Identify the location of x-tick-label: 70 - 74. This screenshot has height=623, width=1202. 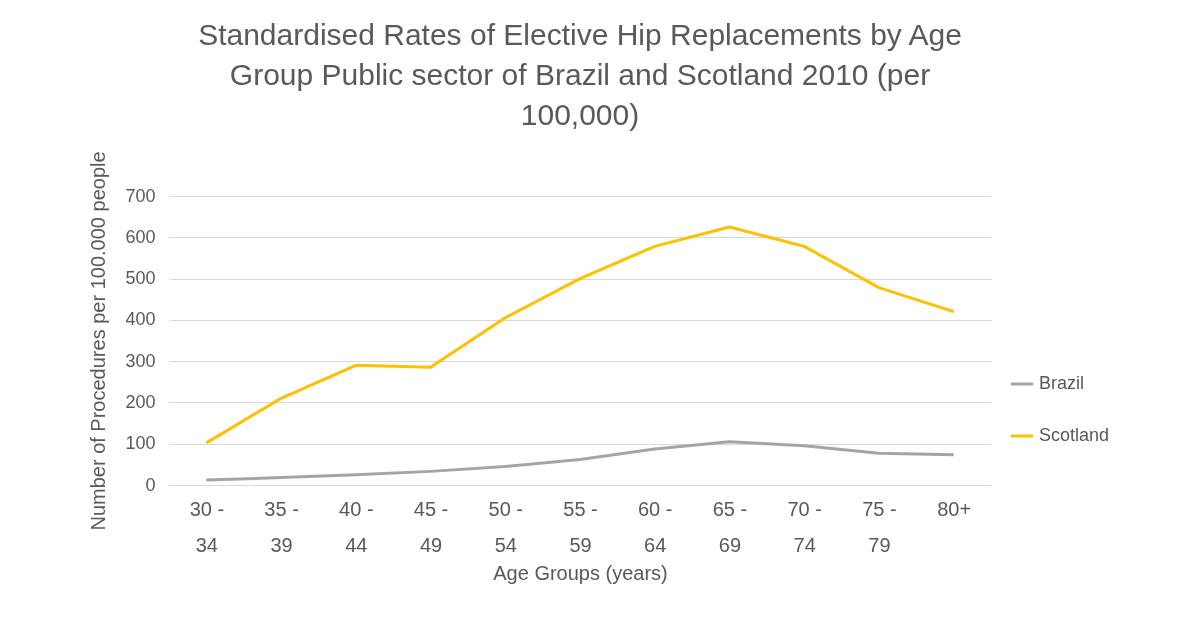
(804, 526).